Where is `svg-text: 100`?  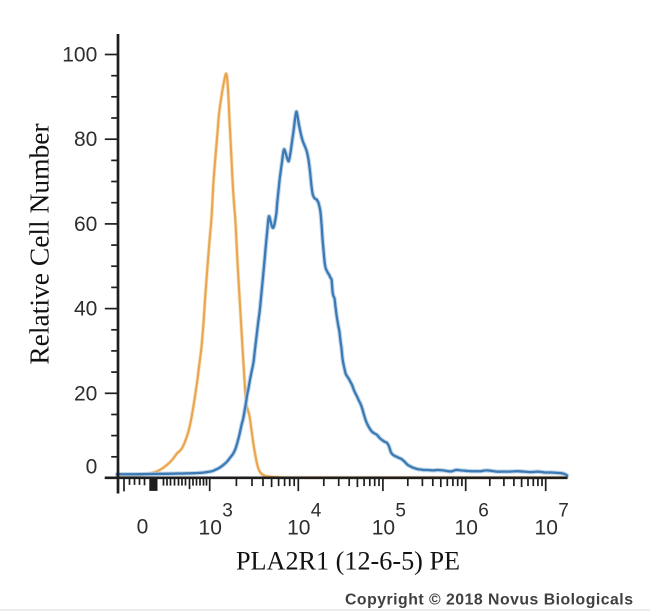
svg-text: 100 is located at coordinates (79, 55).